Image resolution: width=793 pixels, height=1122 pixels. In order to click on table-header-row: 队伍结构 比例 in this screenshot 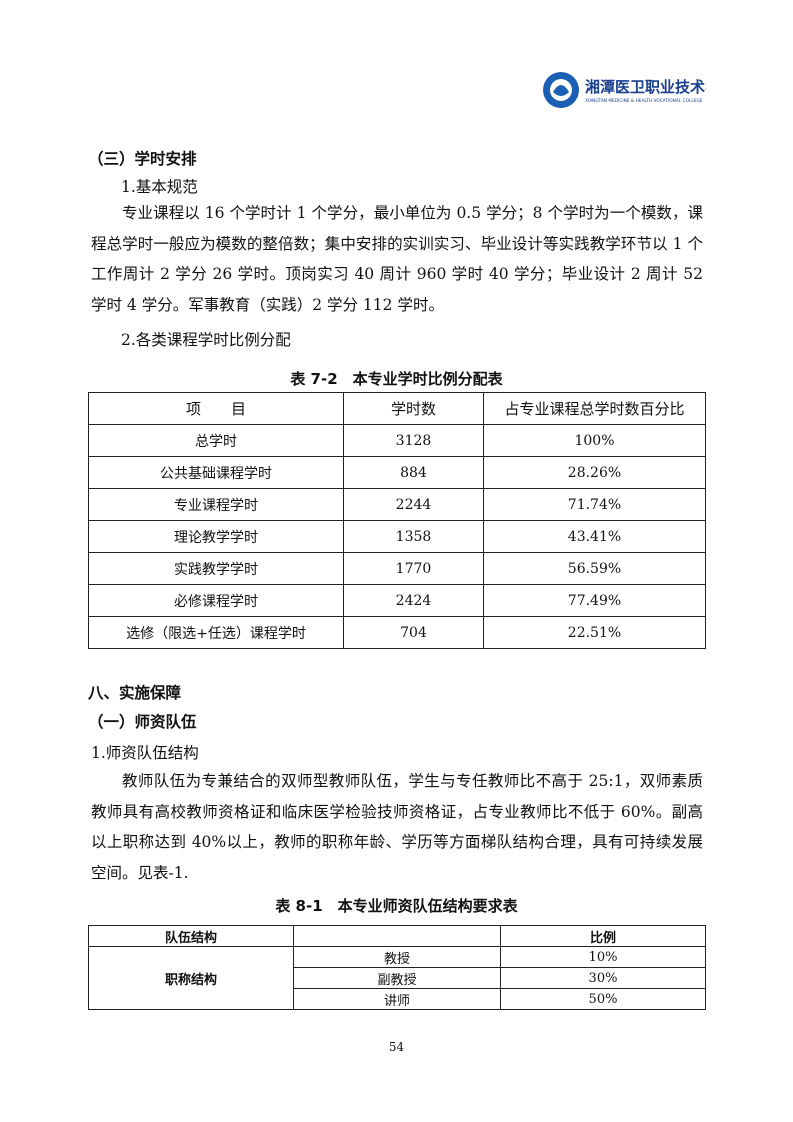, I will do `click(397, 936)`.